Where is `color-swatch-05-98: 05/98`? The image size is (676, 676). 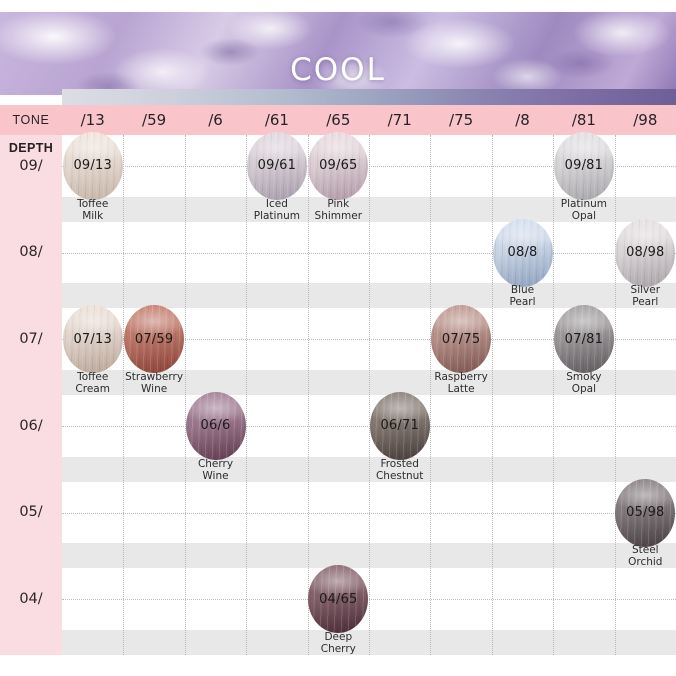 color-swatch-05-98: 05/98 is located at coordinates (645, 512).